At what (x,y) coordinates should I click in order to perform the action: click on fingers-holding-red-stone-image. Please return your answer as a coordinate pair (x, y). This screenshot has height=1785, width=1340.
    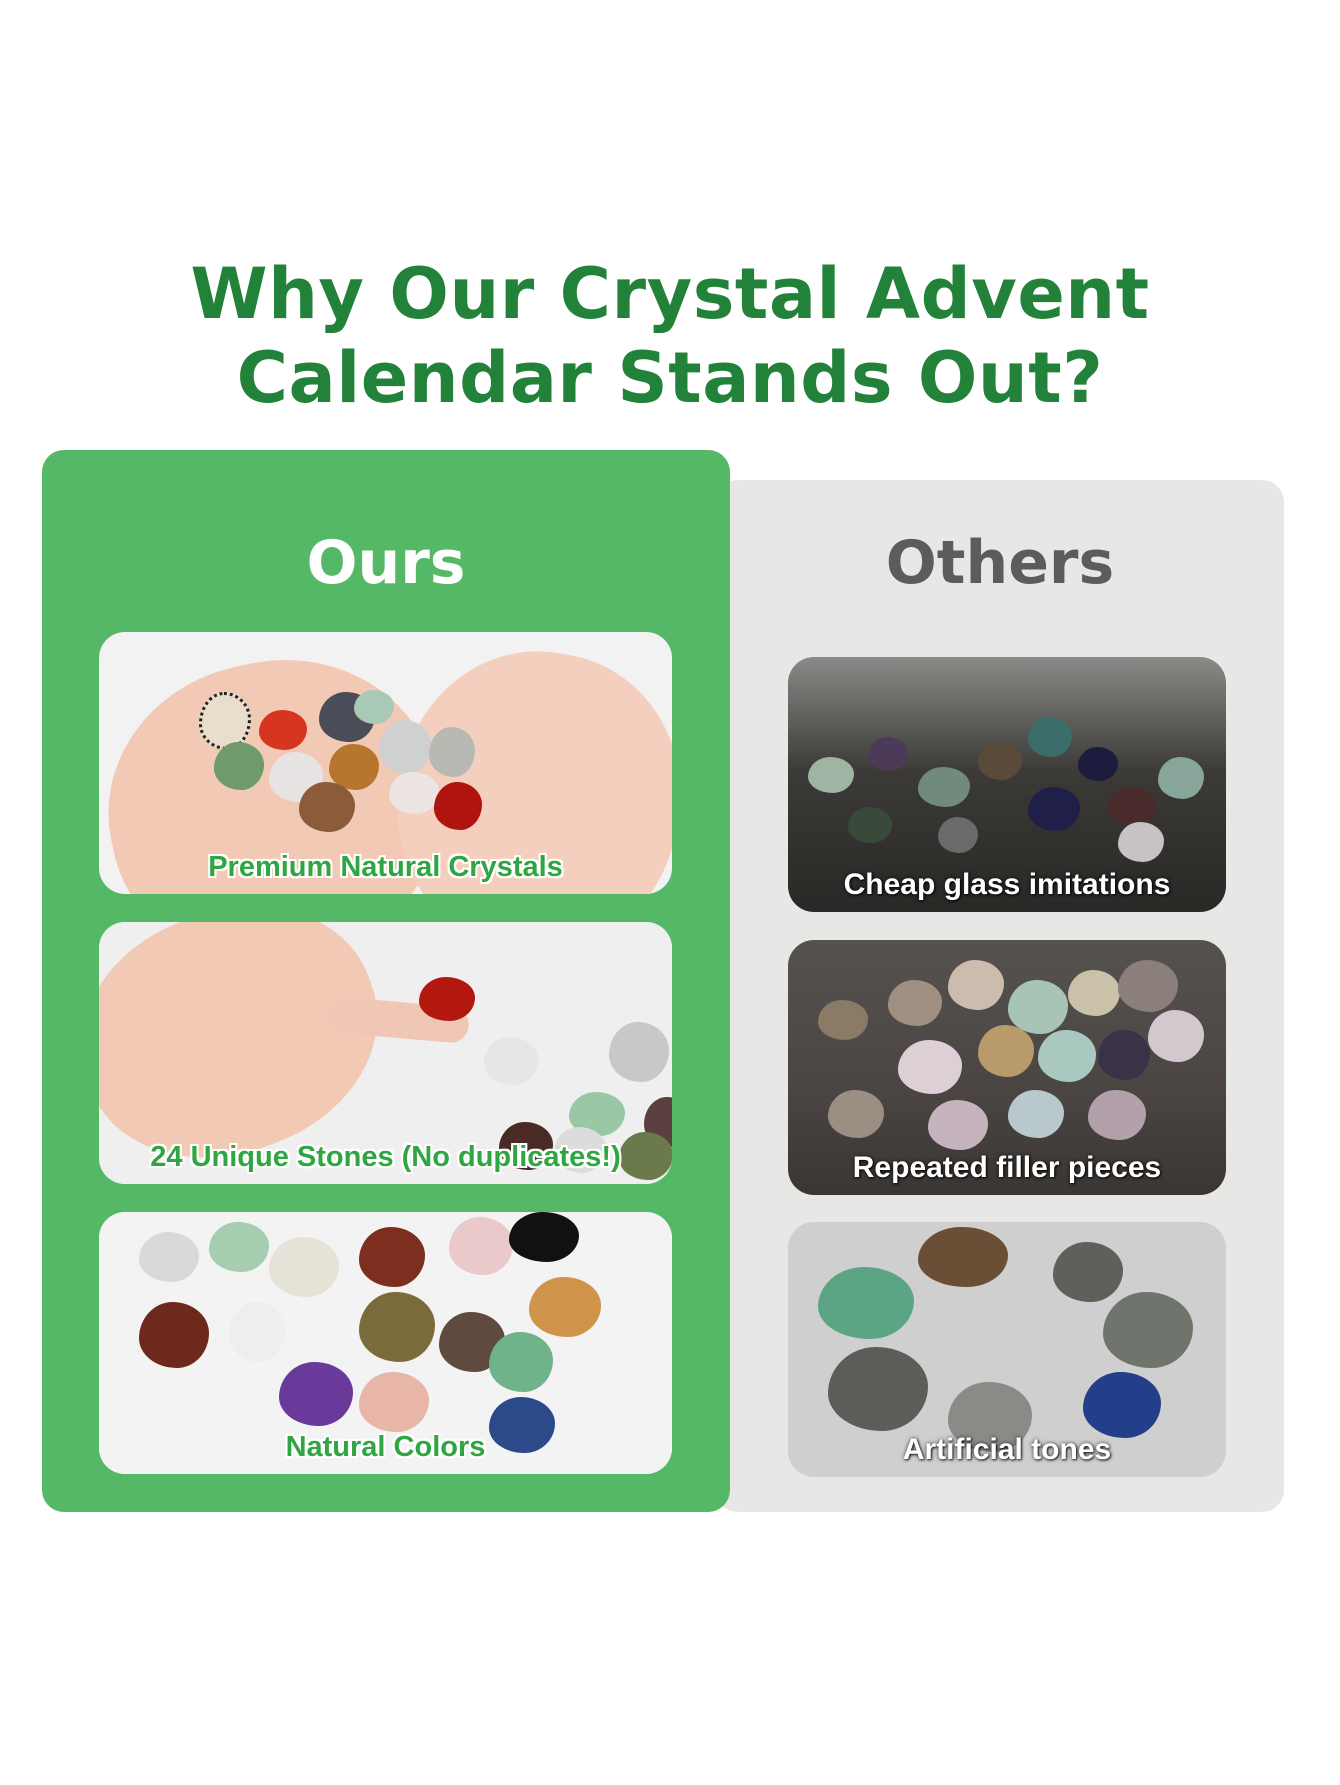
    Looking at the image, I should click on (385, 1053).